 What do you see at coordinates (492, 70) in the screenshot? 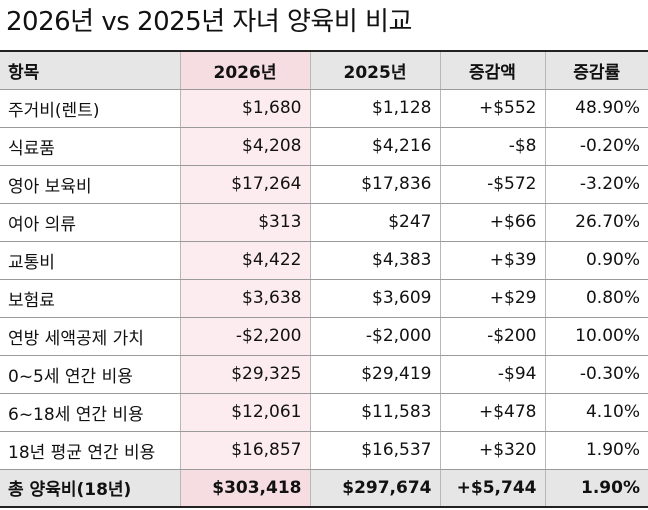
I see `header-change-amount: 증감액` at bounding box center [492, 70].